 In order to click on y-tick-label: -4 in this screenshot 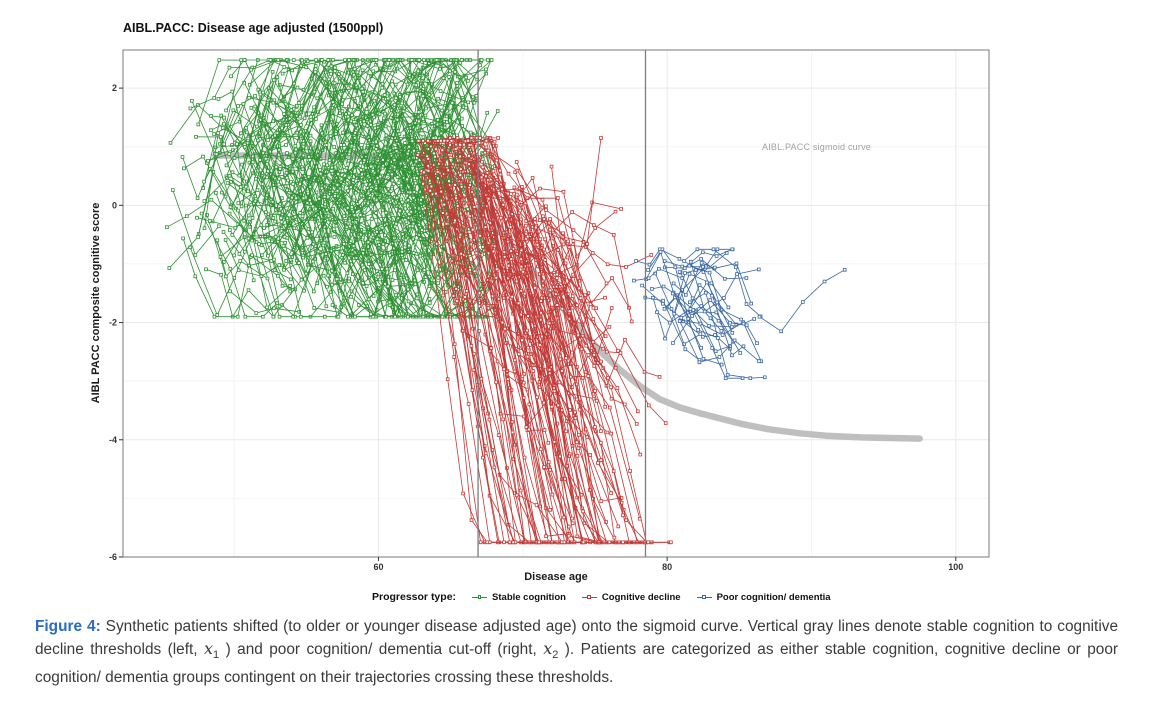, I will do `click(113, 440)`.